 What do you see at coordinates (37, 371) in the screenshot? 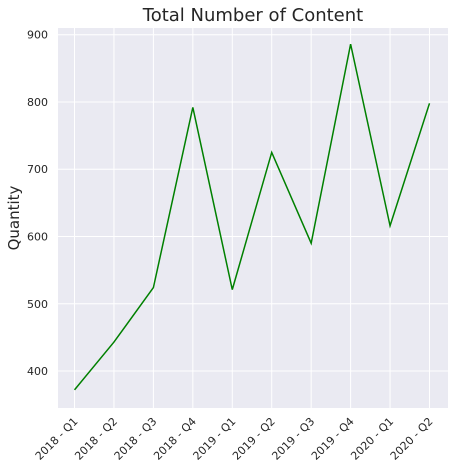
I see `y-tick-label: 400` at bounding box center [37, 371].